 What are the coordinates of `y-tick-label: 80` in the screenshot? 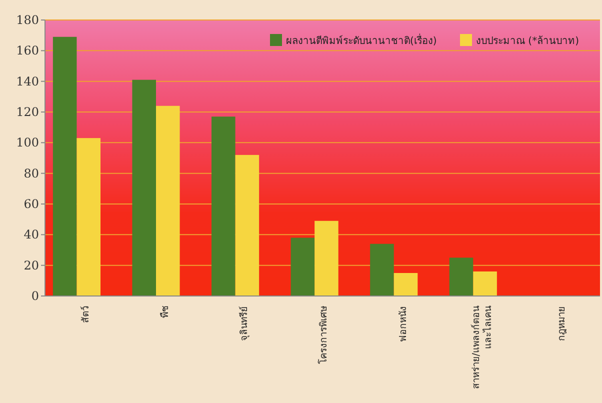 It's located at (31, 173).